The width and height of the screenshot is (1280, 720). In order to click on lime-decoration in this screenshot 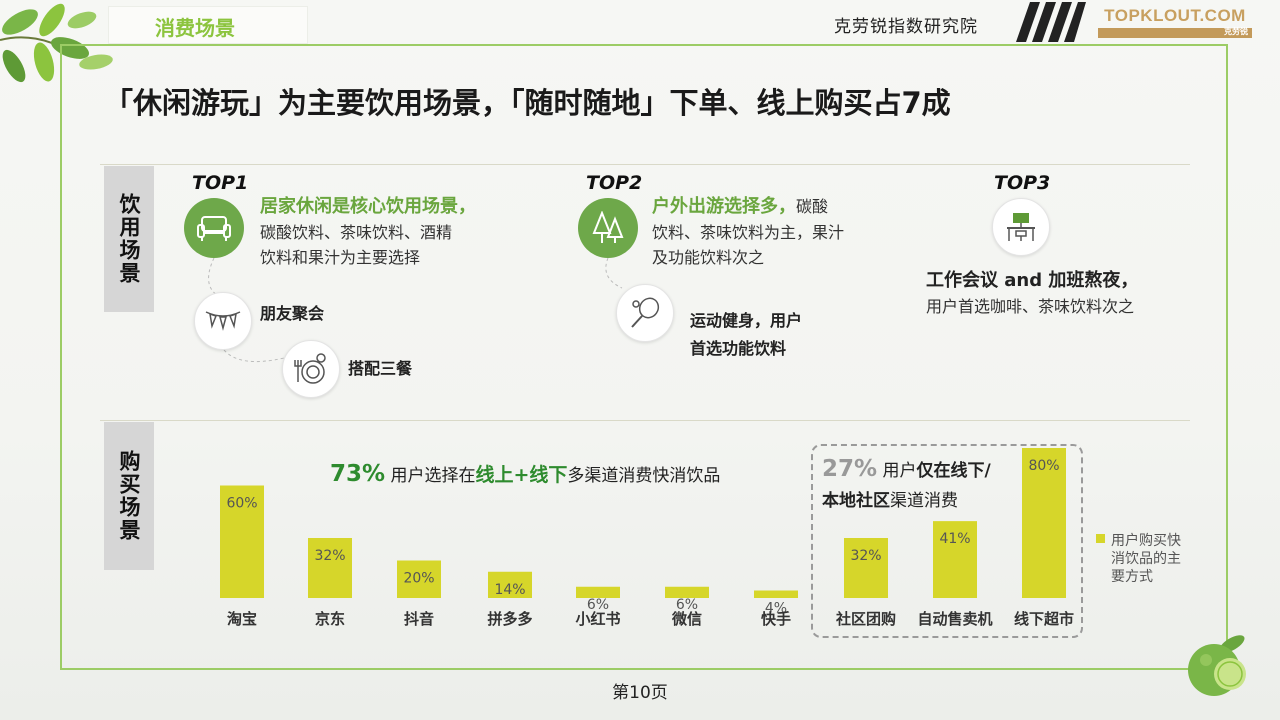, I will do `click(1217, 665)`.